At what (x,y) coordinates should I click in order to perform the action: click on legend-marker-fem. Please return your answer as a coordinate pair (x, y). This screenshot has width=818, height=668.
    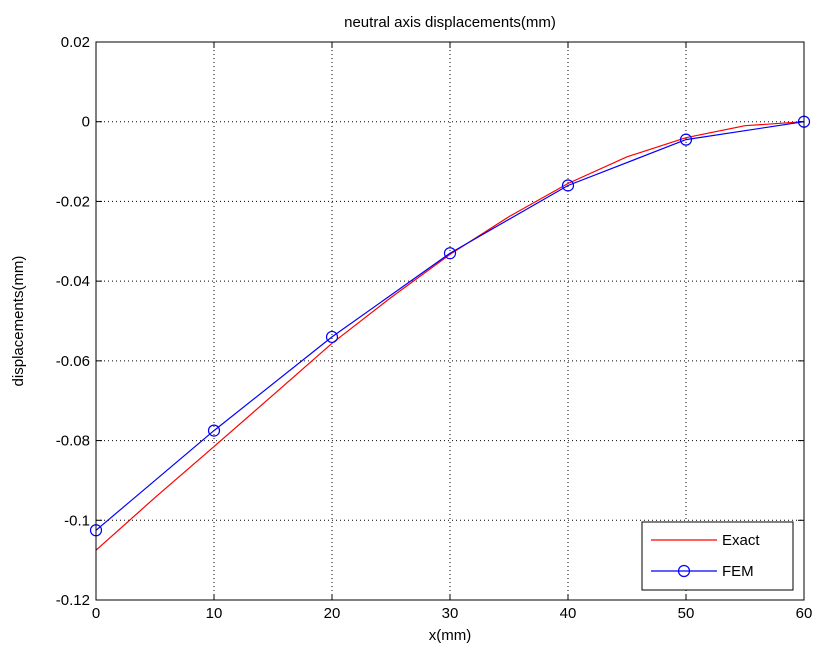
    Looking at the image, I should click on (684, 571).